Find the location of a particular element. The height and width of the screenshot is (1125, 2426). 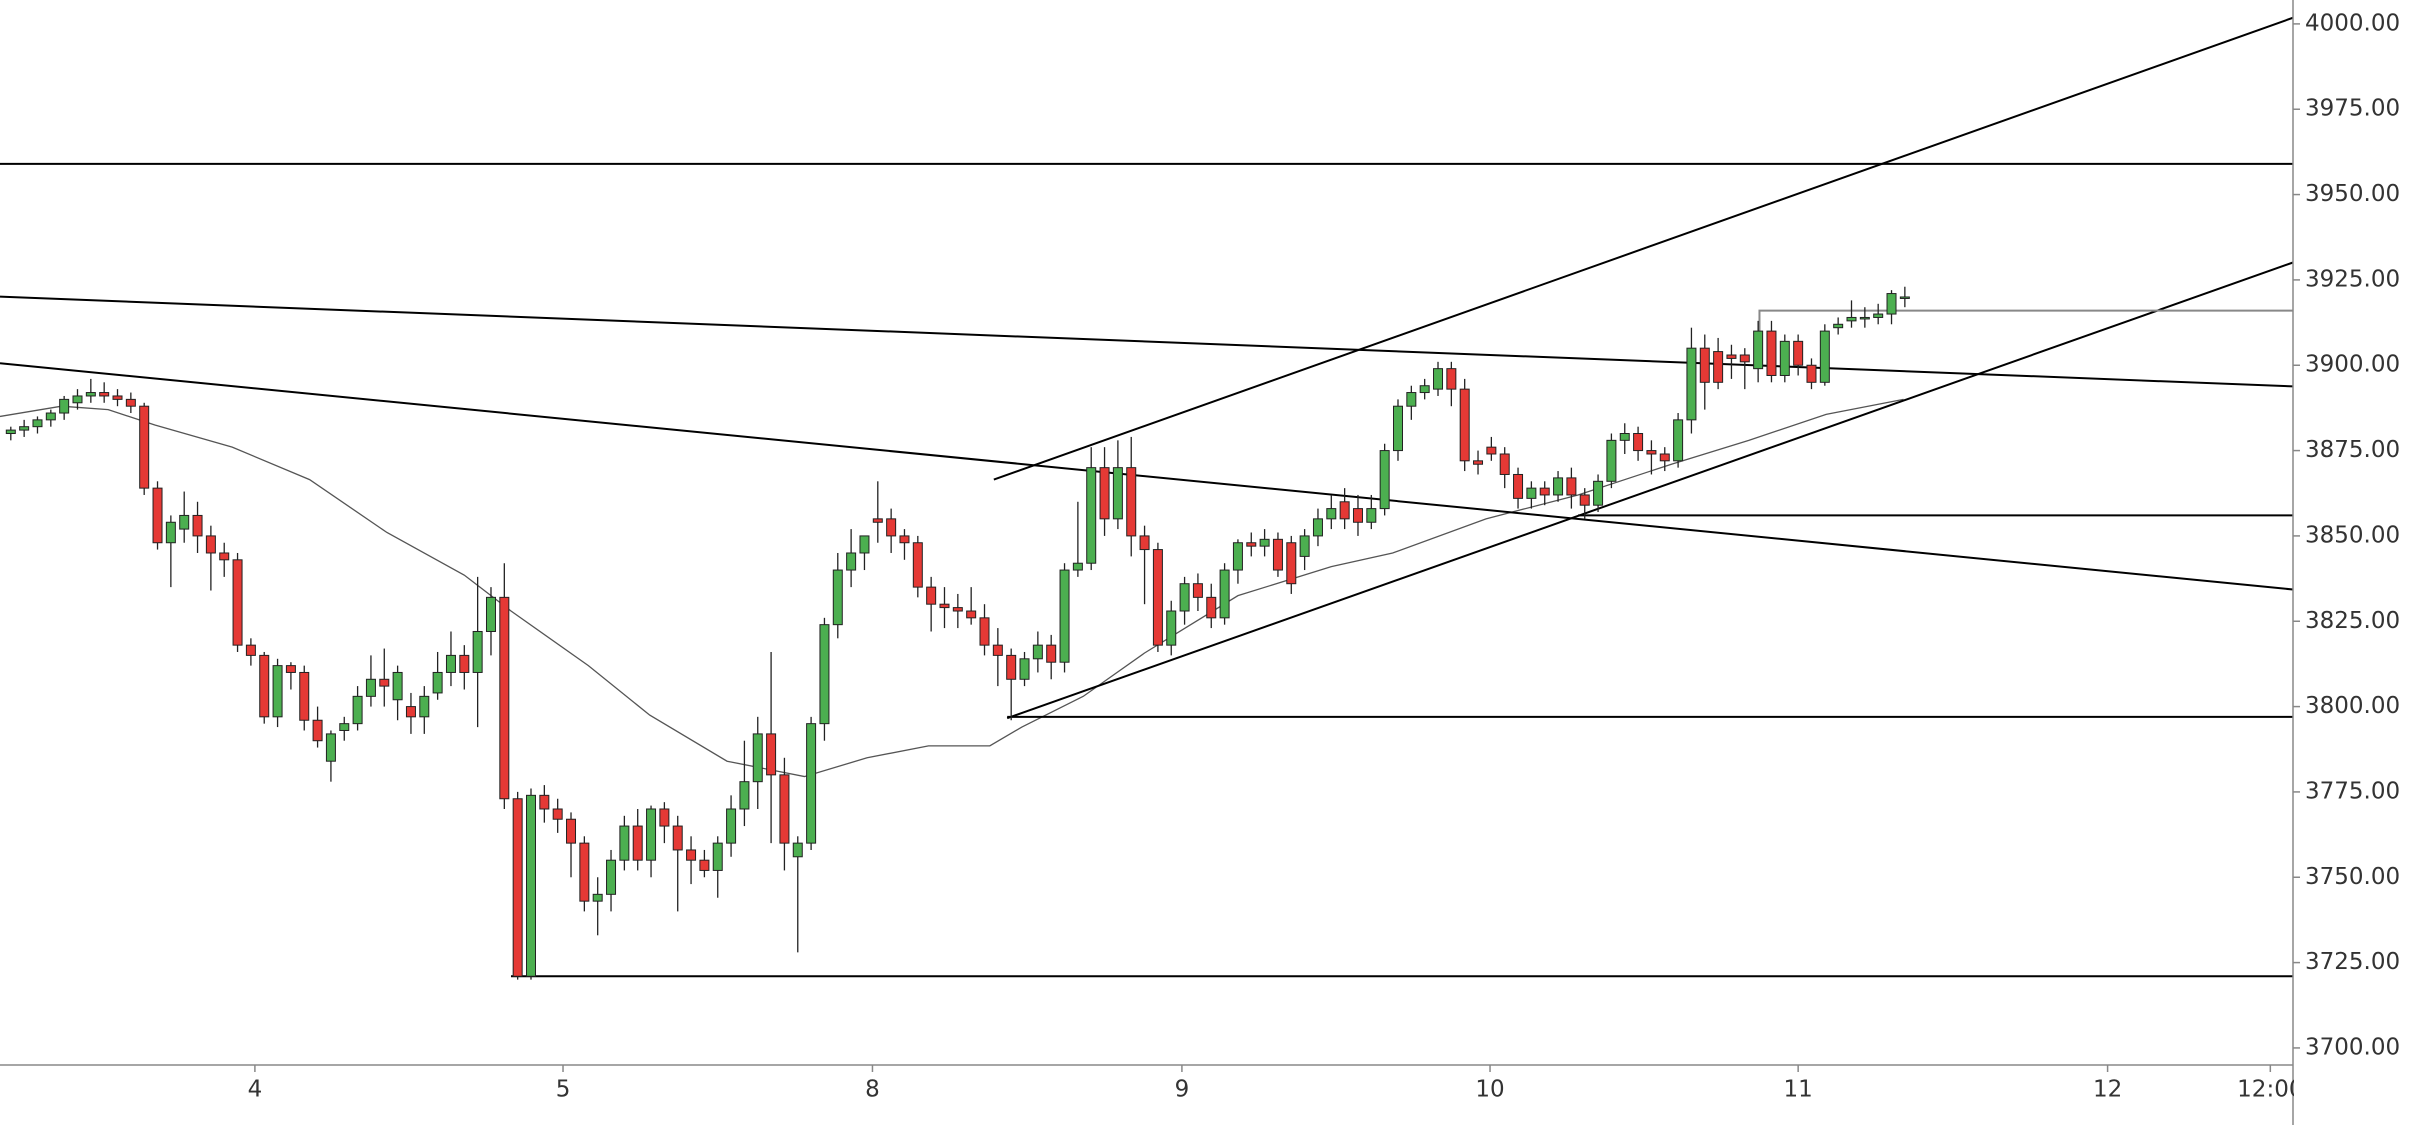

y-tick-label: 3925.00 is located at coordinates (2352, 279).